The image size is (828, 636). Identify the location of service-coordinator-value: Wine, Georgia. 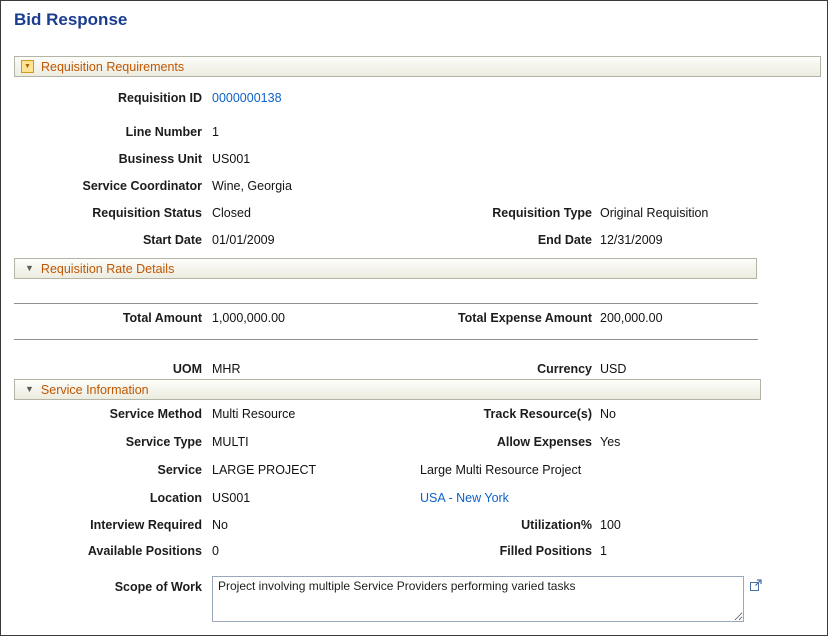
(252, 185).